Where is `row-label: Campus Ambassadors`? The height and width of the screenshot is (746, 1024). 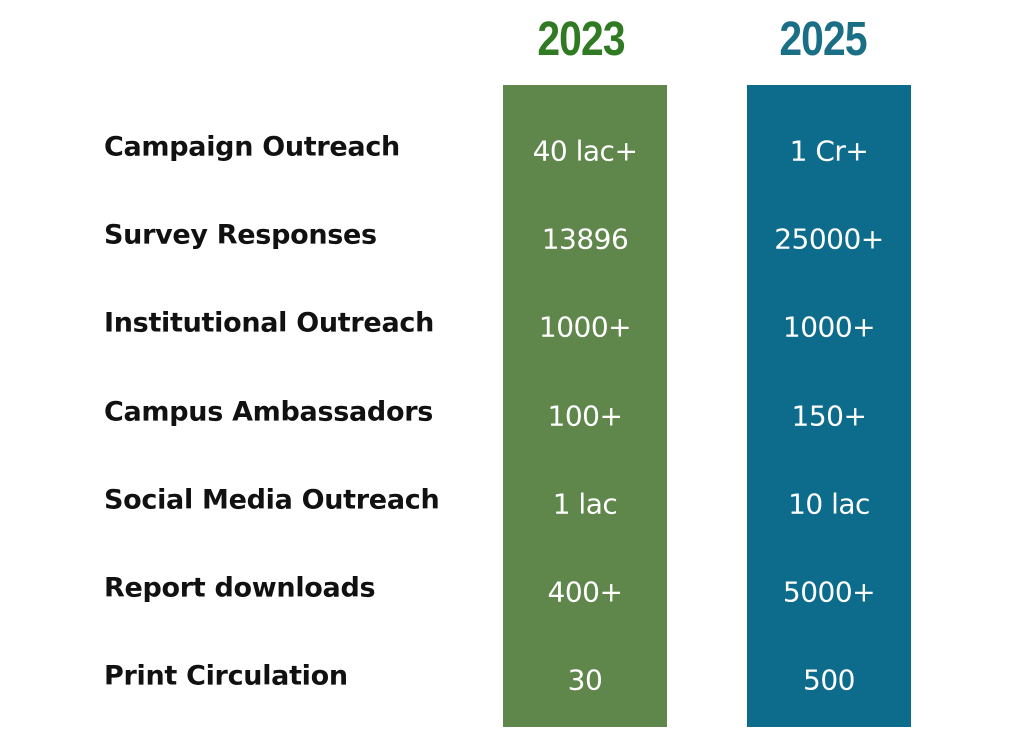 row-label: Campus Ambassadors is located at coordinates (268, 412).